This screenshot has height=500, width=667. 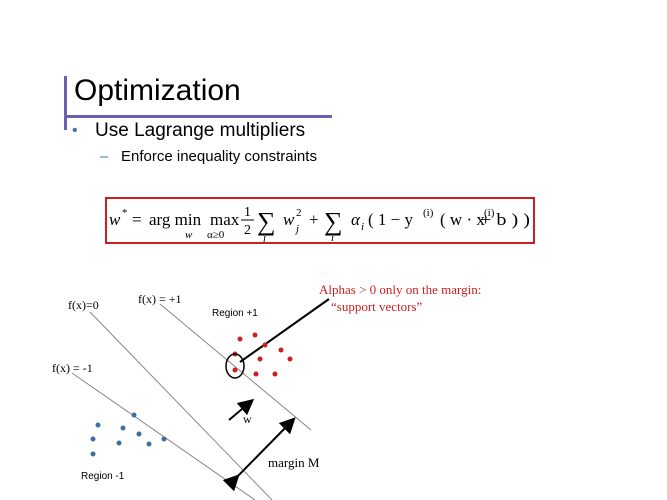 I want to click on eq-paren-open: ( 1 − y, so click(x=390, y=219).